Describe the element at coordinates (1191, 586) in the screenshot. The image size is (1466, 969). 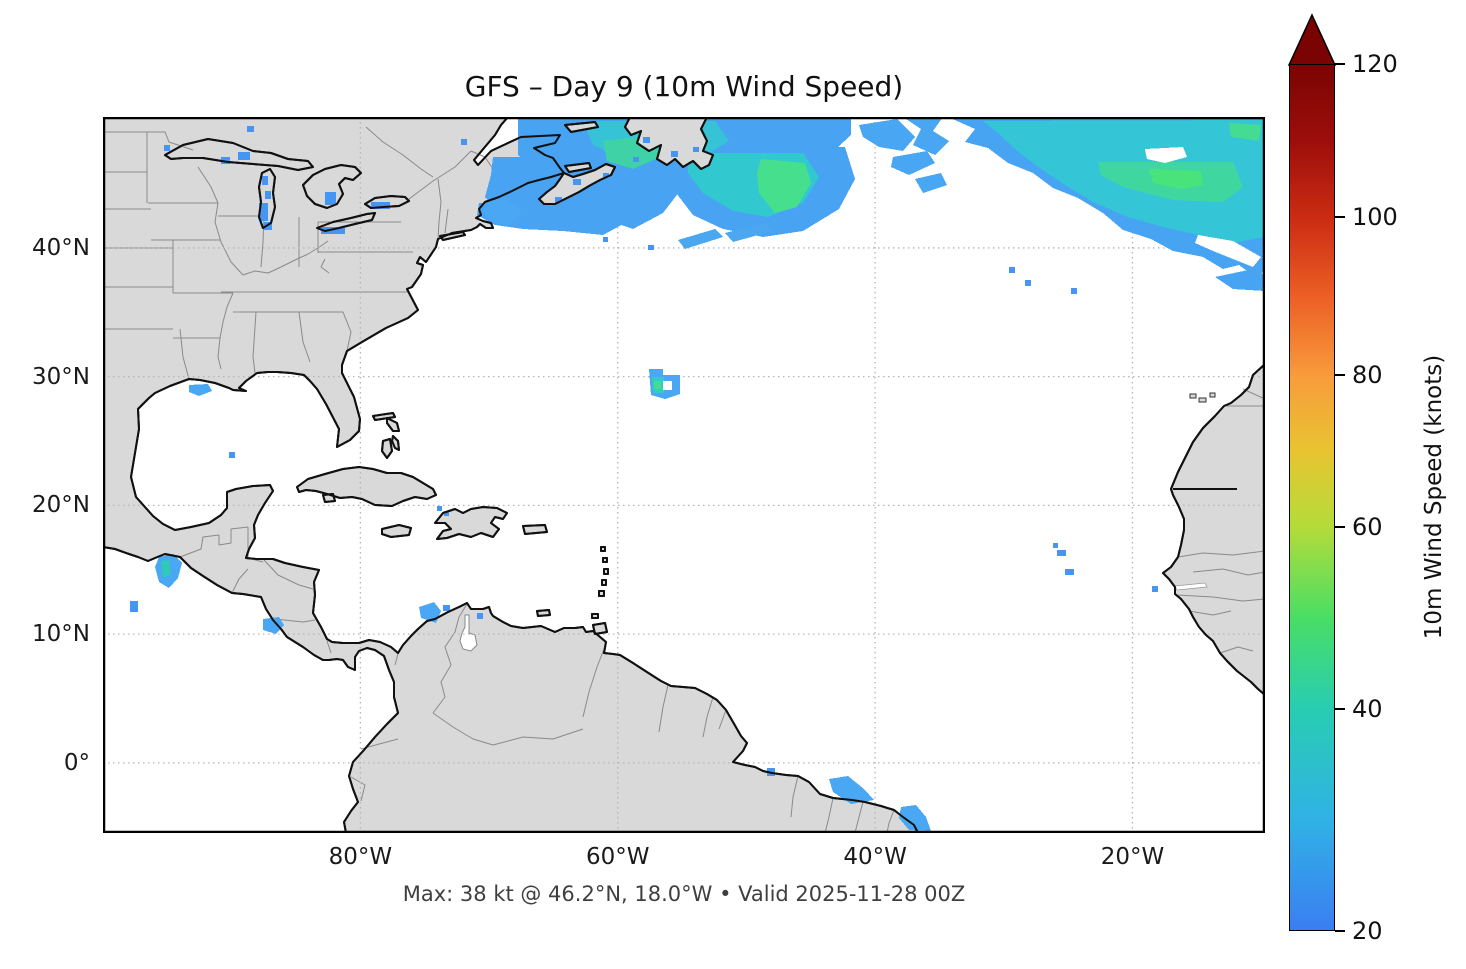
I see `gambia-river` at that location.